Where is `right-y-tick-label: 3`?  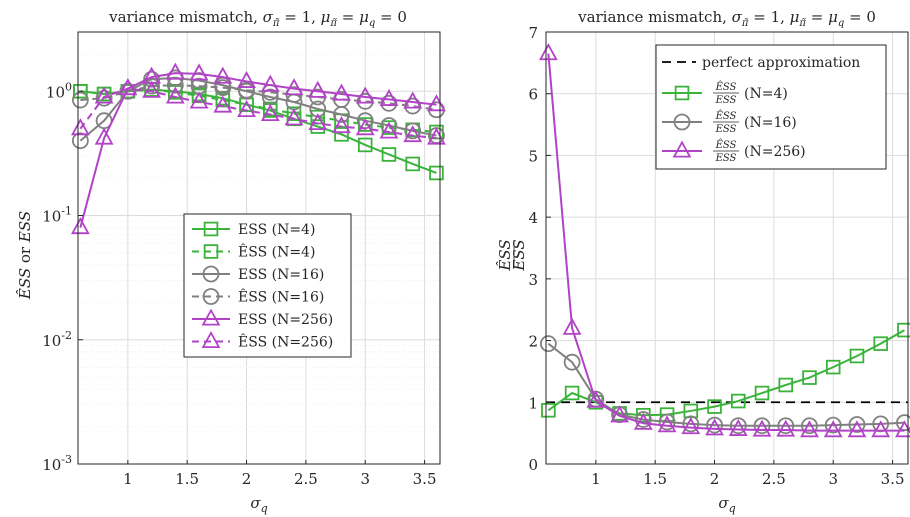 right-y-tick-label: 3 is located at coordinates (533, 280).